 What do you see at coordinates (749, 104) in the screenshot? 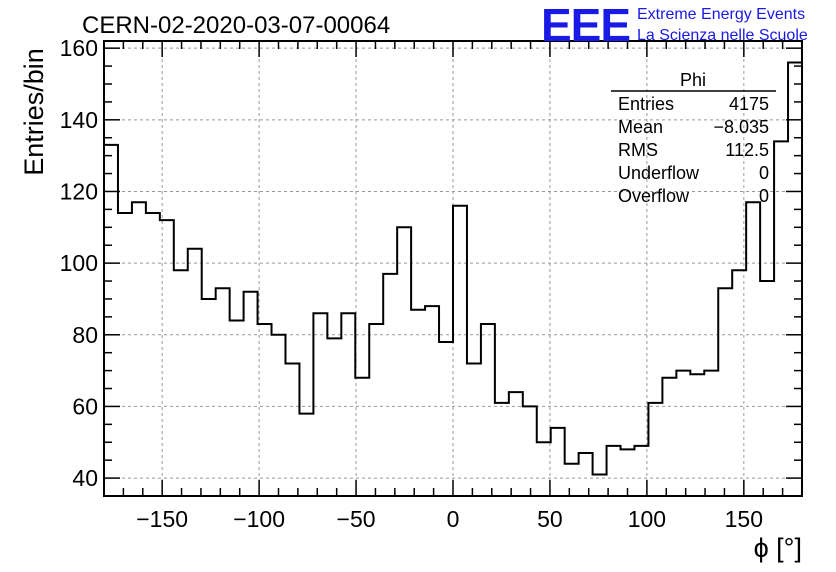
I see `stats-value: 4175` at bounding box center [749, 104].